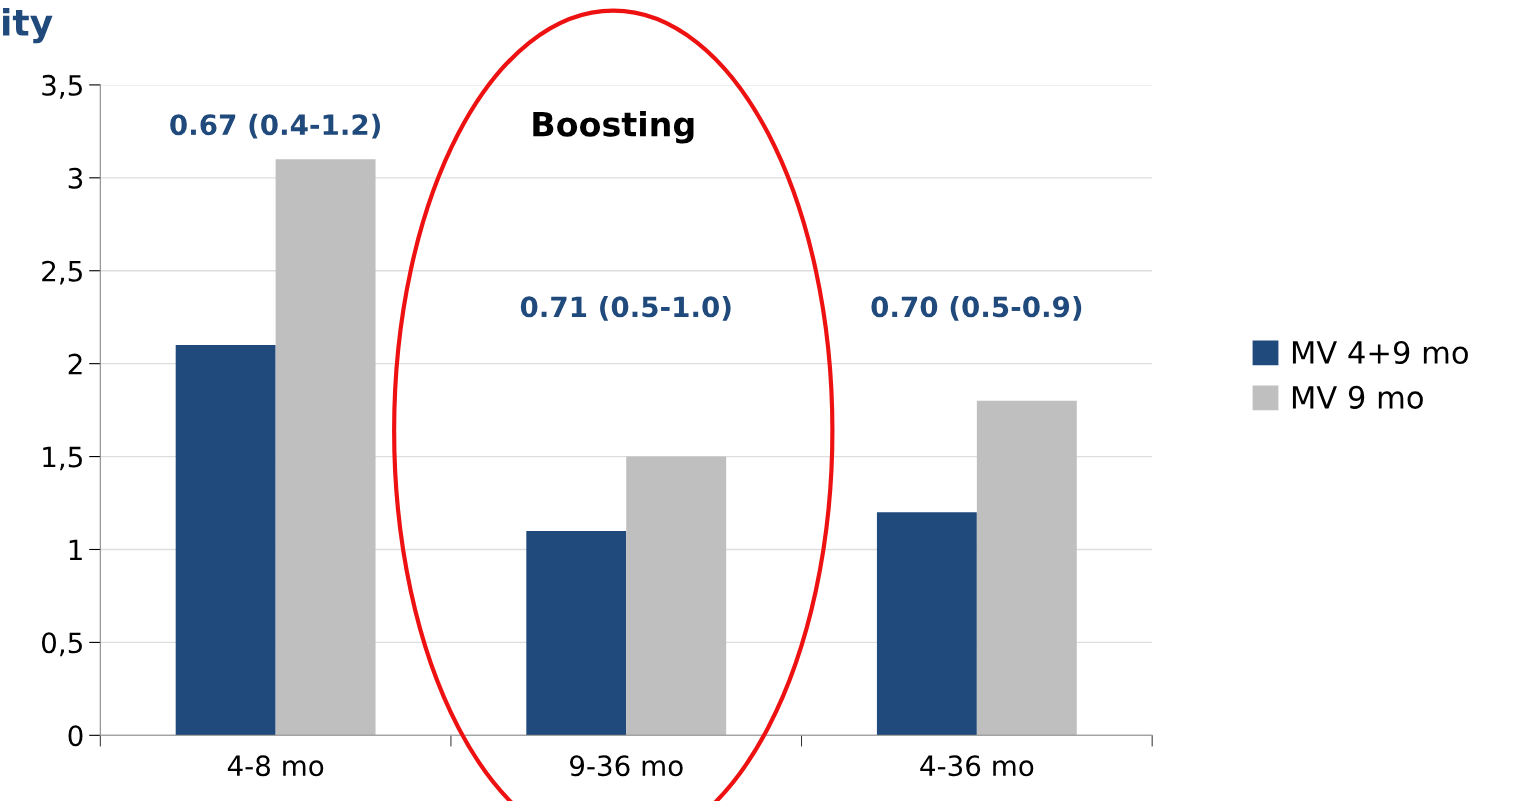 The image size is (1520, 801). What do you see at coordinates (62, 86) in the screenshot?
I see `y-tick-label: 3,5` at bounding box center [62, 86].